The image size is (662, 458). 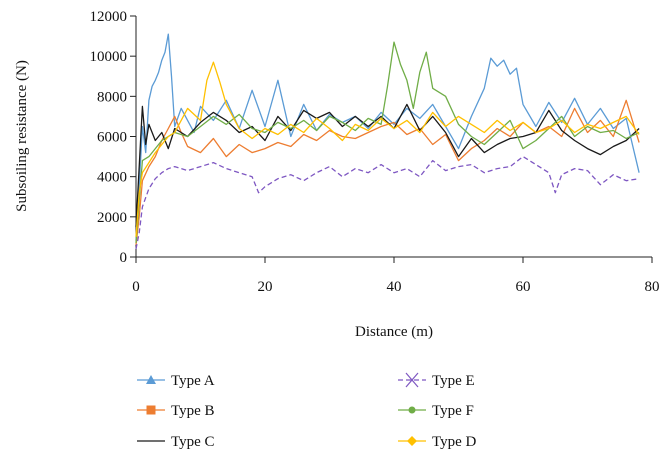 What do you see at coordinates (412, 410) in the screenshot?
I see `legend-marker-circle` at bounding box center [412, 410].